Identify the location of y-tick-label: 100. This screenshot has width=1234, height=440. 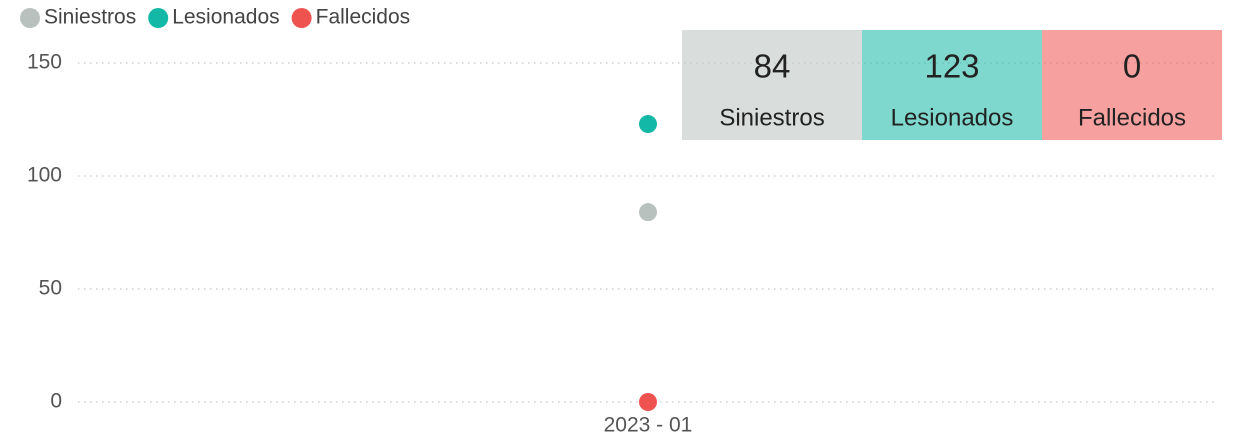
(44, 175).